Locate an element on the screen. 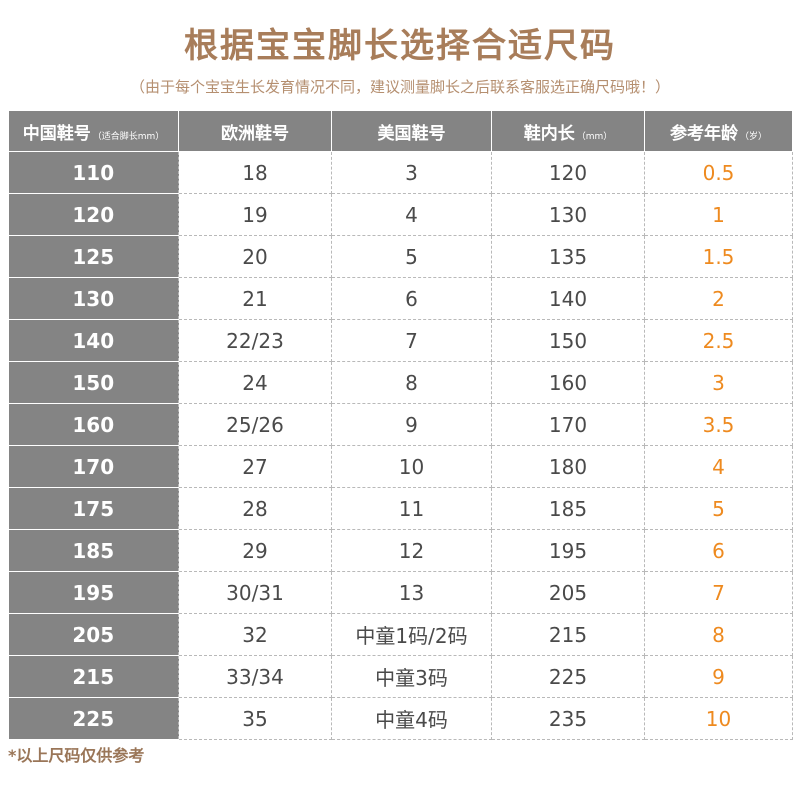 This screenshot has width=800, height=800. header-us-size: 美国鞋号 is located at coordinates (411, 131).